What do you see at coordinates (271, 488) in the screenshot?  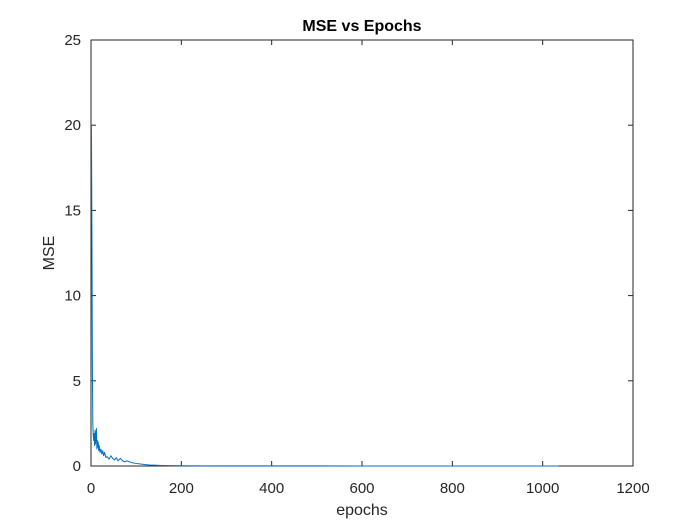 I see `x-tick-label: 400` at bounding box center [271, 488].